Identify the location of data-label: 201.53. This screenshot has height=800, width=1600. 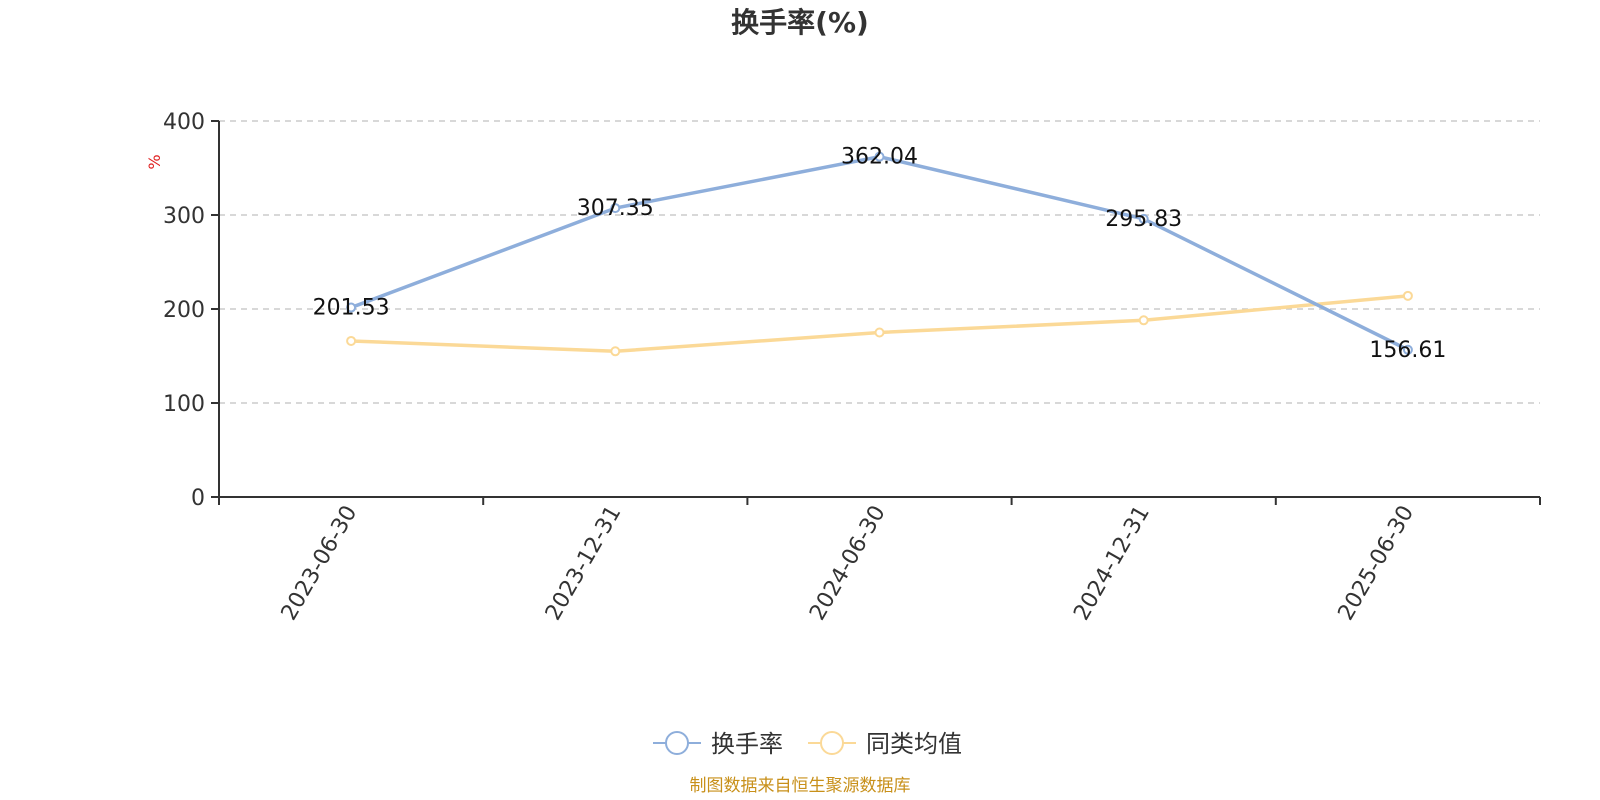
(351, 308).